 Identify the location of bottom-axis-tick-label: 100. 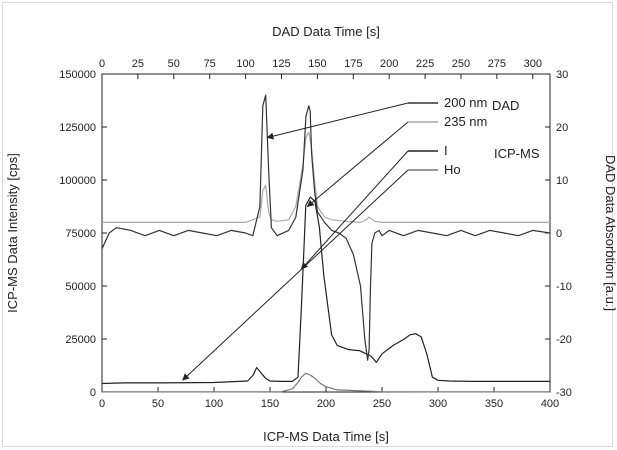
(214, 404).